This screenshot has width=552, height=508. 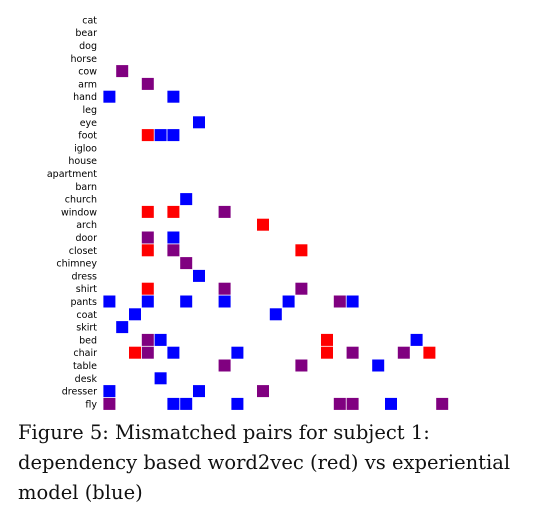 I want to click on y-tick-label: hand, so click(x=85, y=97).